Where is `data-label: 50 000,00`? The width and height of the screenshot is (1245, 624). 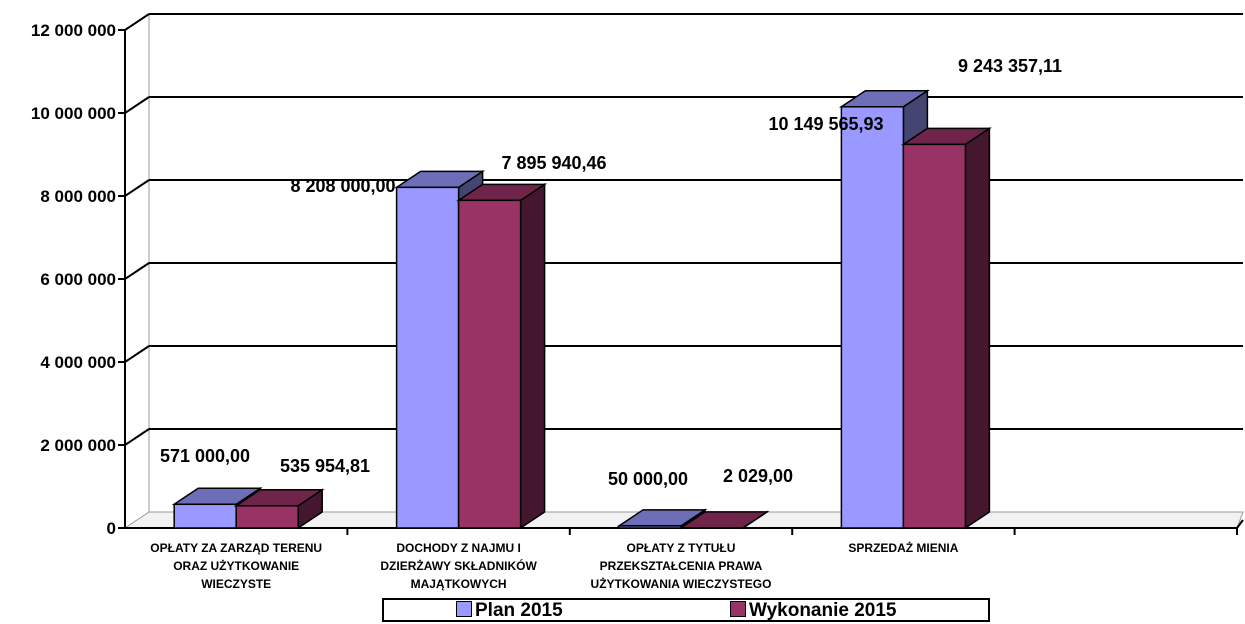
data-label: 50 000,00 is located at coordinates (648, 479).